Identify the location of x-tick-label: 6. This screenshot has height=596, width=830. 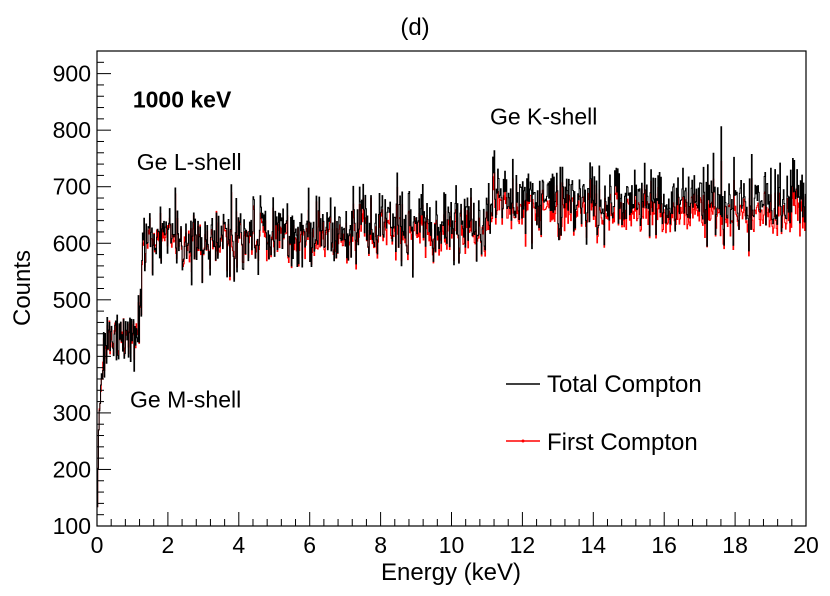
(309, 545).